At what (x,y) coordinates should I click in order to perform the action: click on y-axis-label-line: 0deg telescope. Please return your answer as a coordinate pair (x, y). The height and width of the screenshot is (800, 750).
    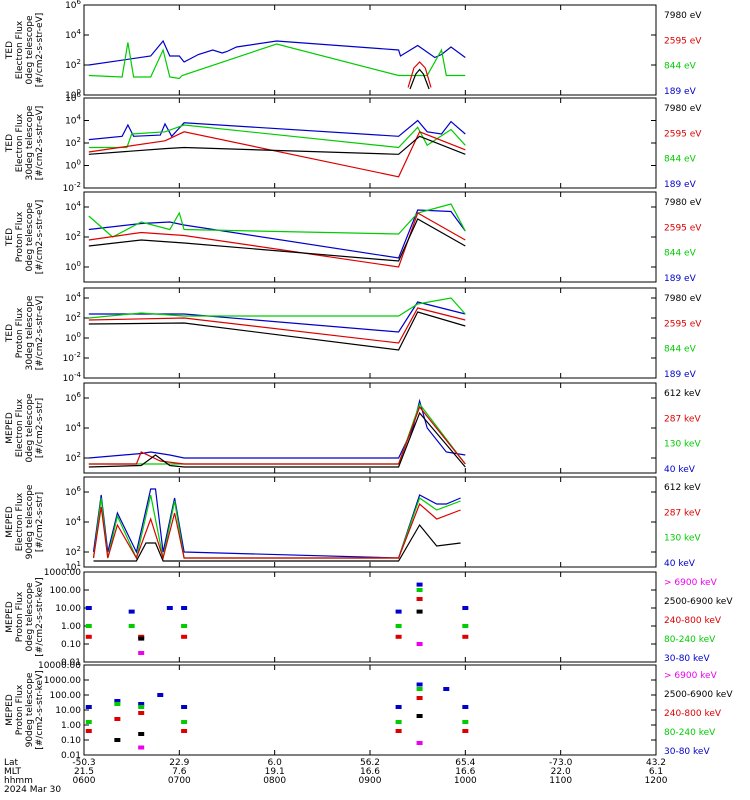
    Looking at the image, I should click on (30, 50).